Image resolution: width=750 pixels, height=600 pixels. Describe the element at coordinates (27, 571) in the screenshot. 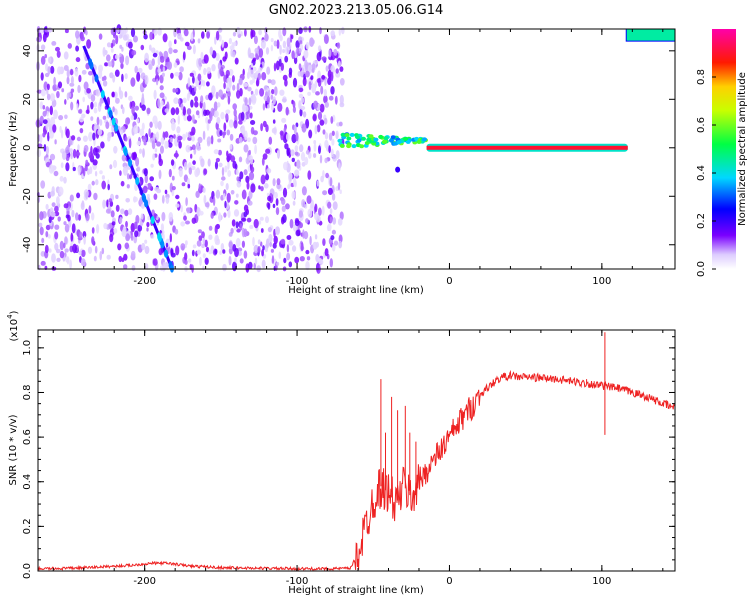

I see `y-tick-label: 0.0` at that location.